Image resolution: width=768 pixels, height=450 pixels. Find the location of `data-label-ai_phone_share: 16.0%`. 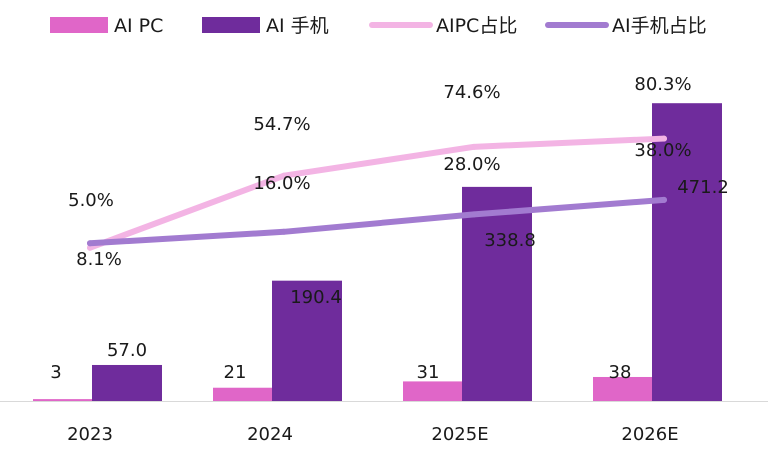

data-label-ai_phone_share: 16.0% is located at coordinates (281, 183).